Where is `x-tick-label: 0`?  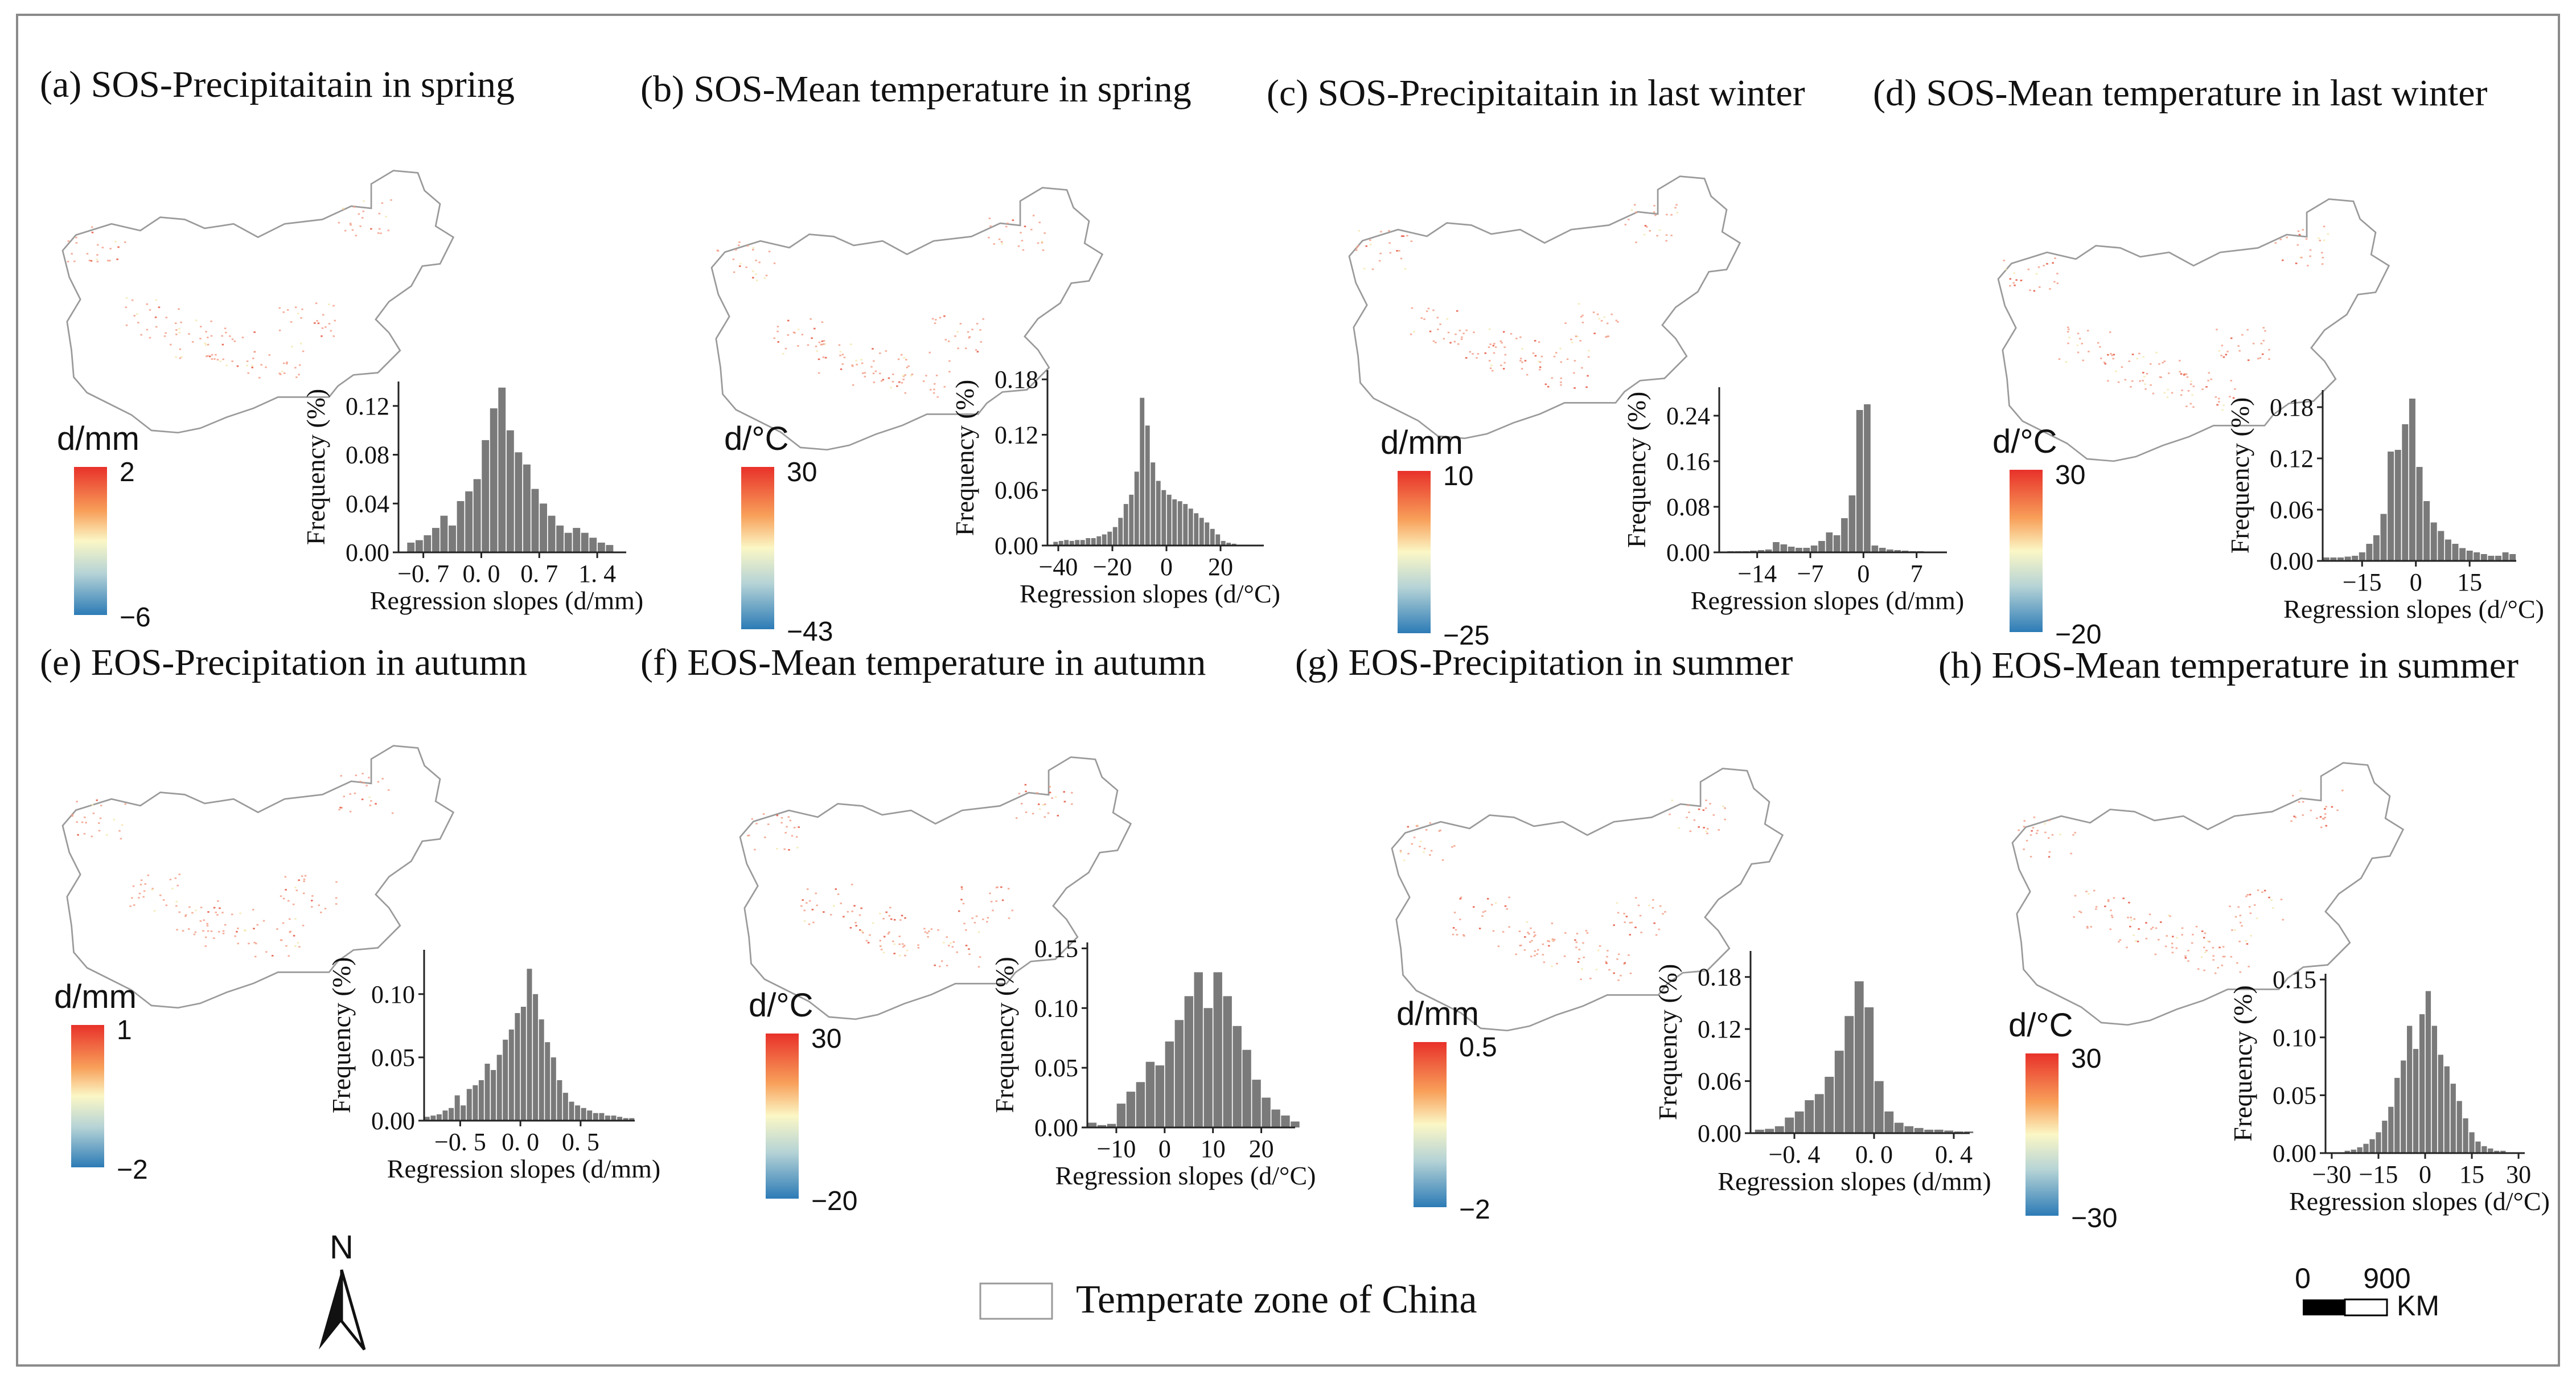
x-tick-label: 0 is located at coordinates (2416, 582).